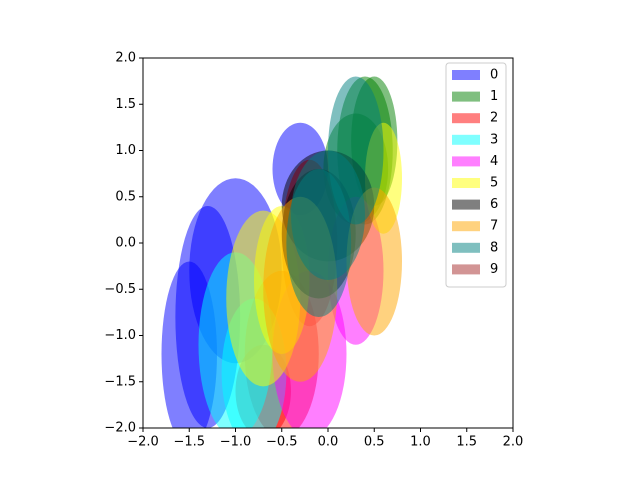  I want to click on x-tick-label: 1.0, so click(420, 442).